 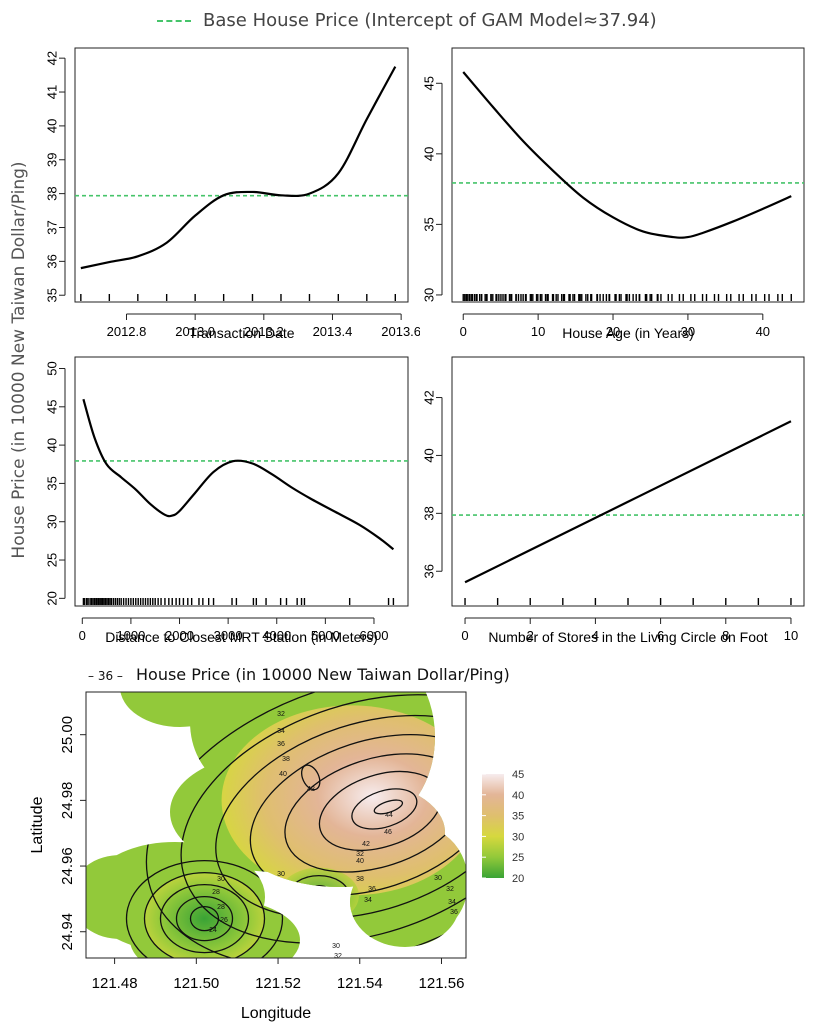 I want to click on x-tick-label: 2013.4, so click(x=333, y=331).